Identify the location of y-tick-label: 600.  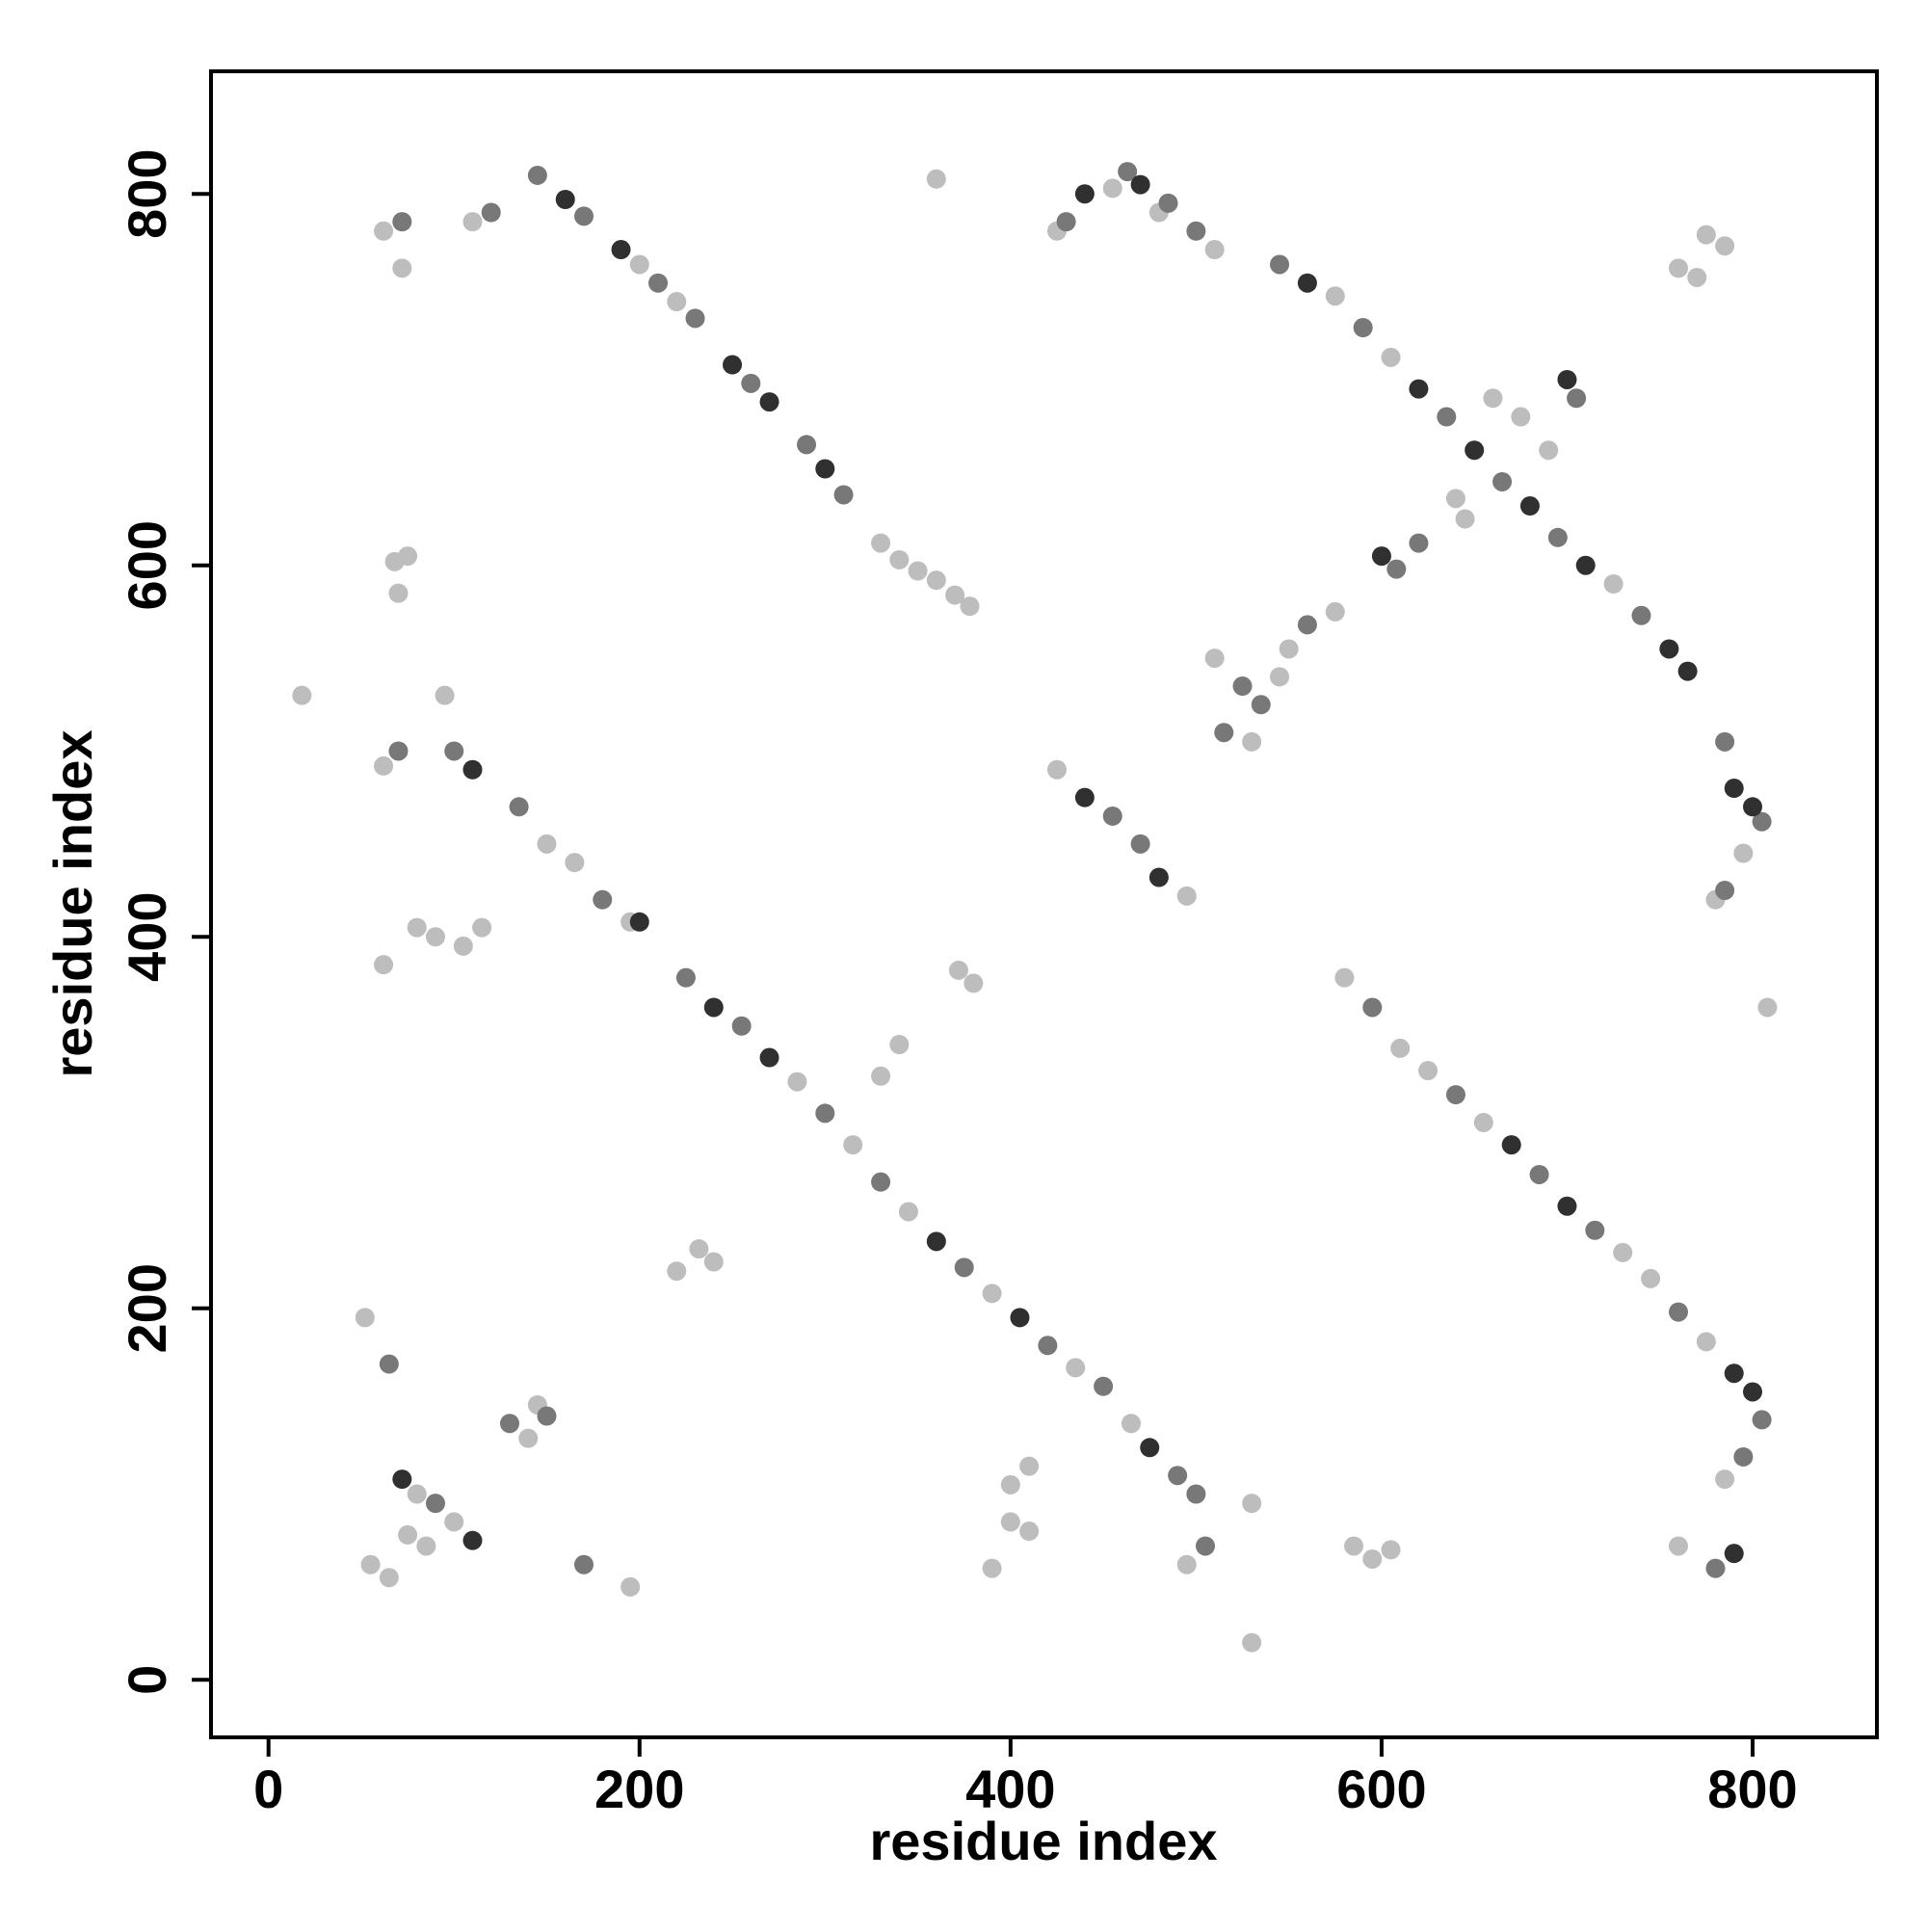
(147, 565).